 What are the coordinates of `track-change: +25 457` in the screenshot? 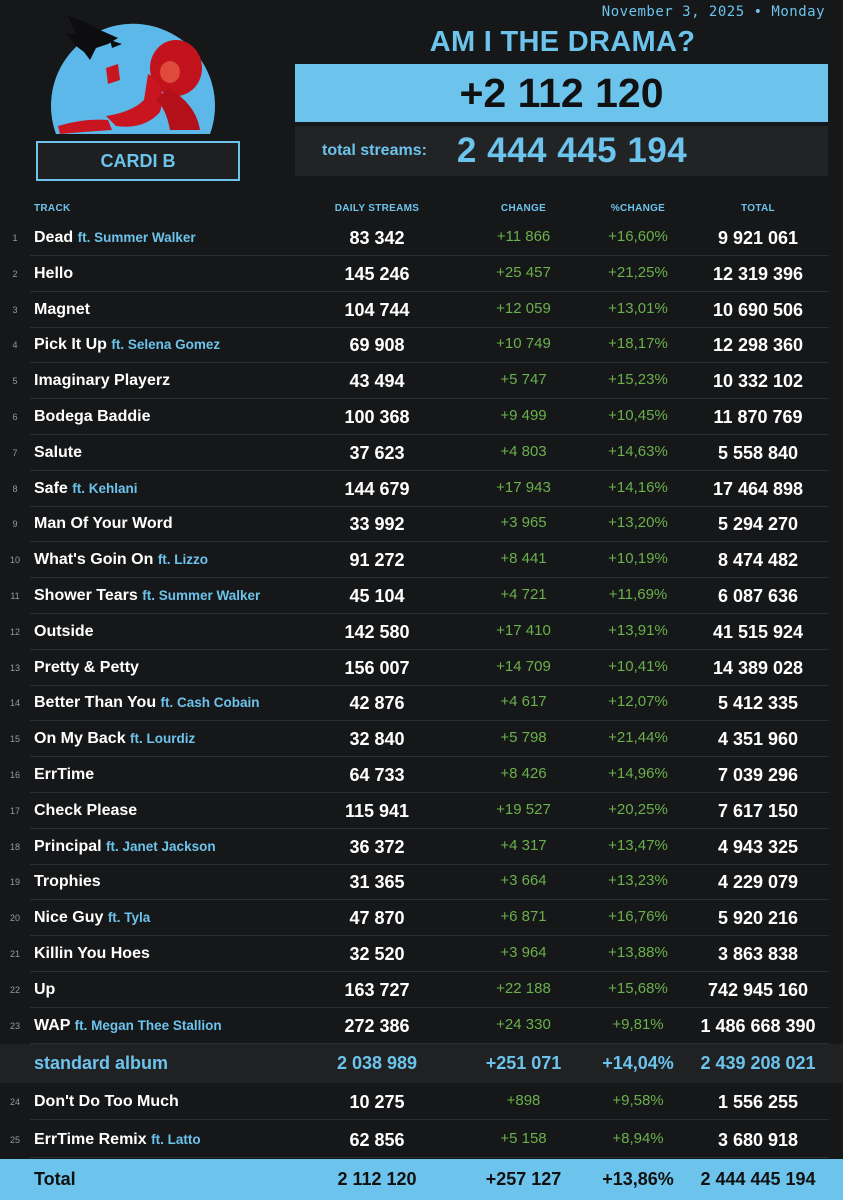 It's located at (523, 272).